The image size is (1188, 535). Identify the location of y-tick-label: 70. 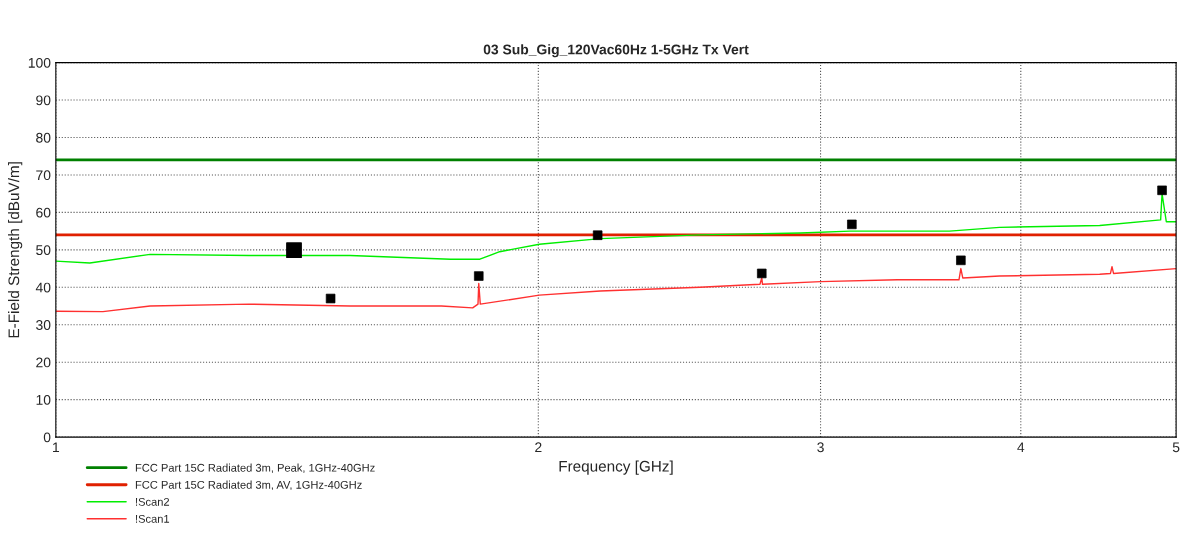
(43, 175).